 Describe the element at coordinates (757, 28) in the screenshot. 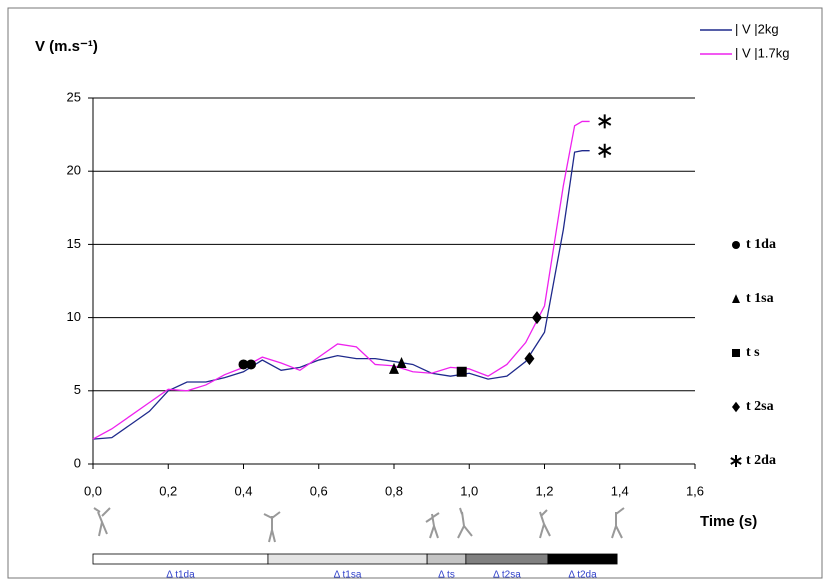

I see `legend-label: | V |2kg` at that location.